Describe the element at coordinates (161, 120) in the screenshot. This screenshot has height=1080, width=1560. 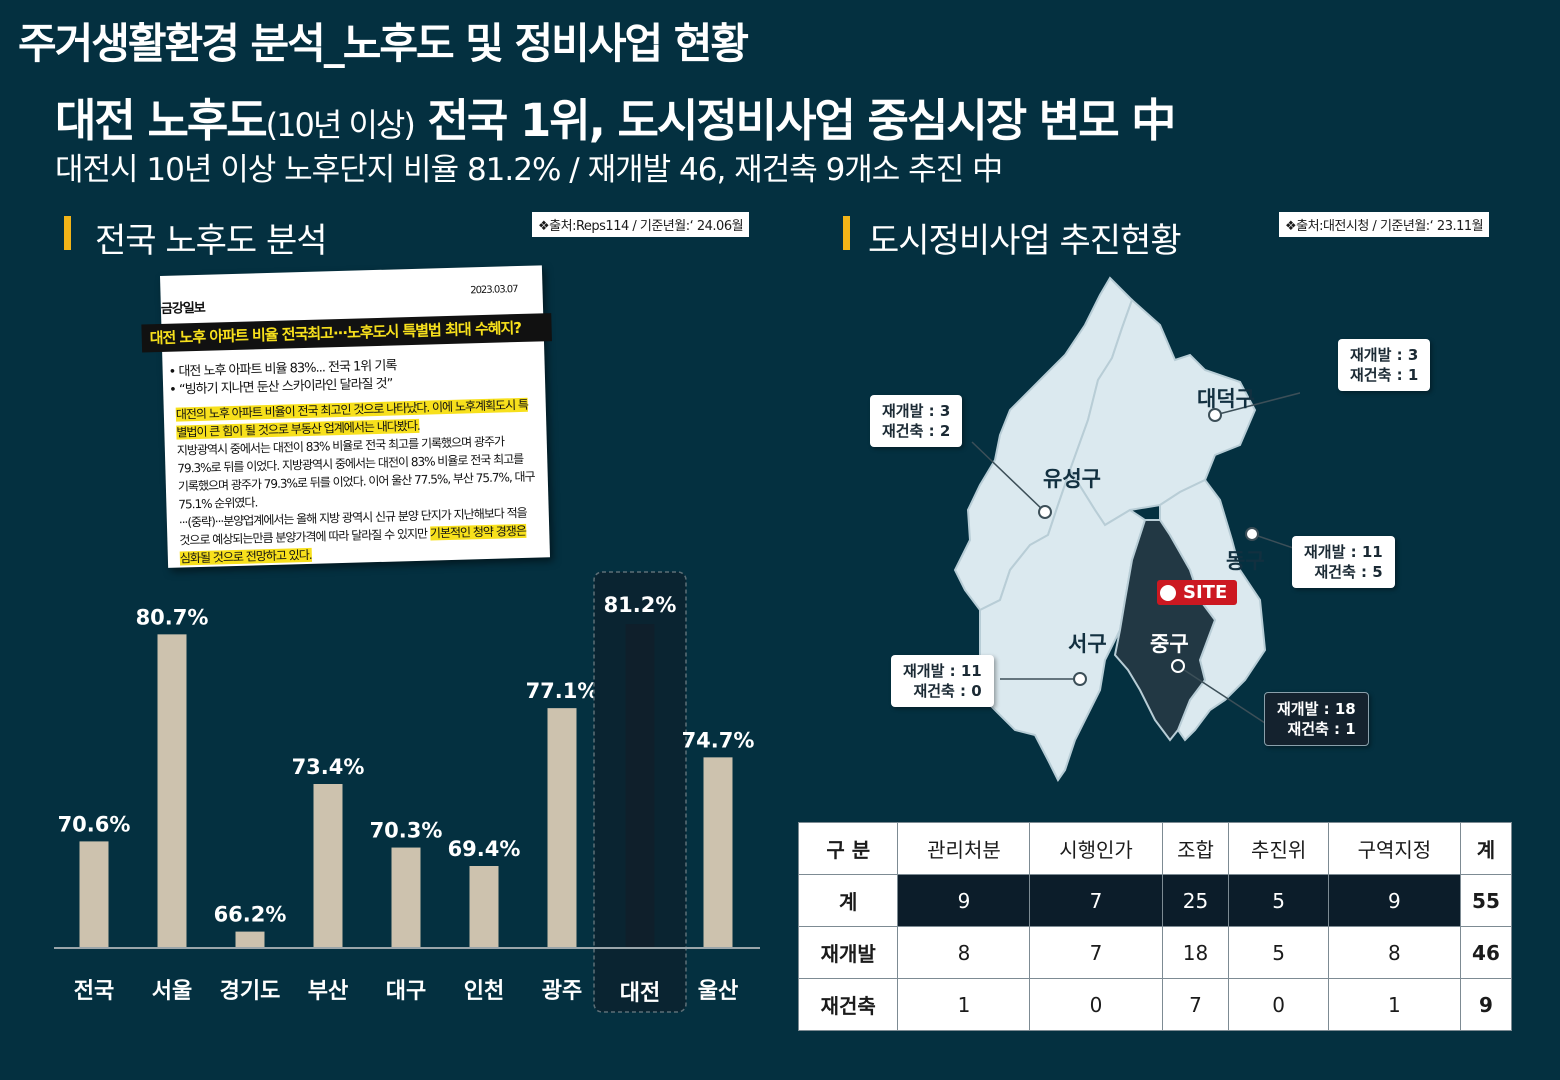
I see `headline-main-a: 대전 노후도` at that location.